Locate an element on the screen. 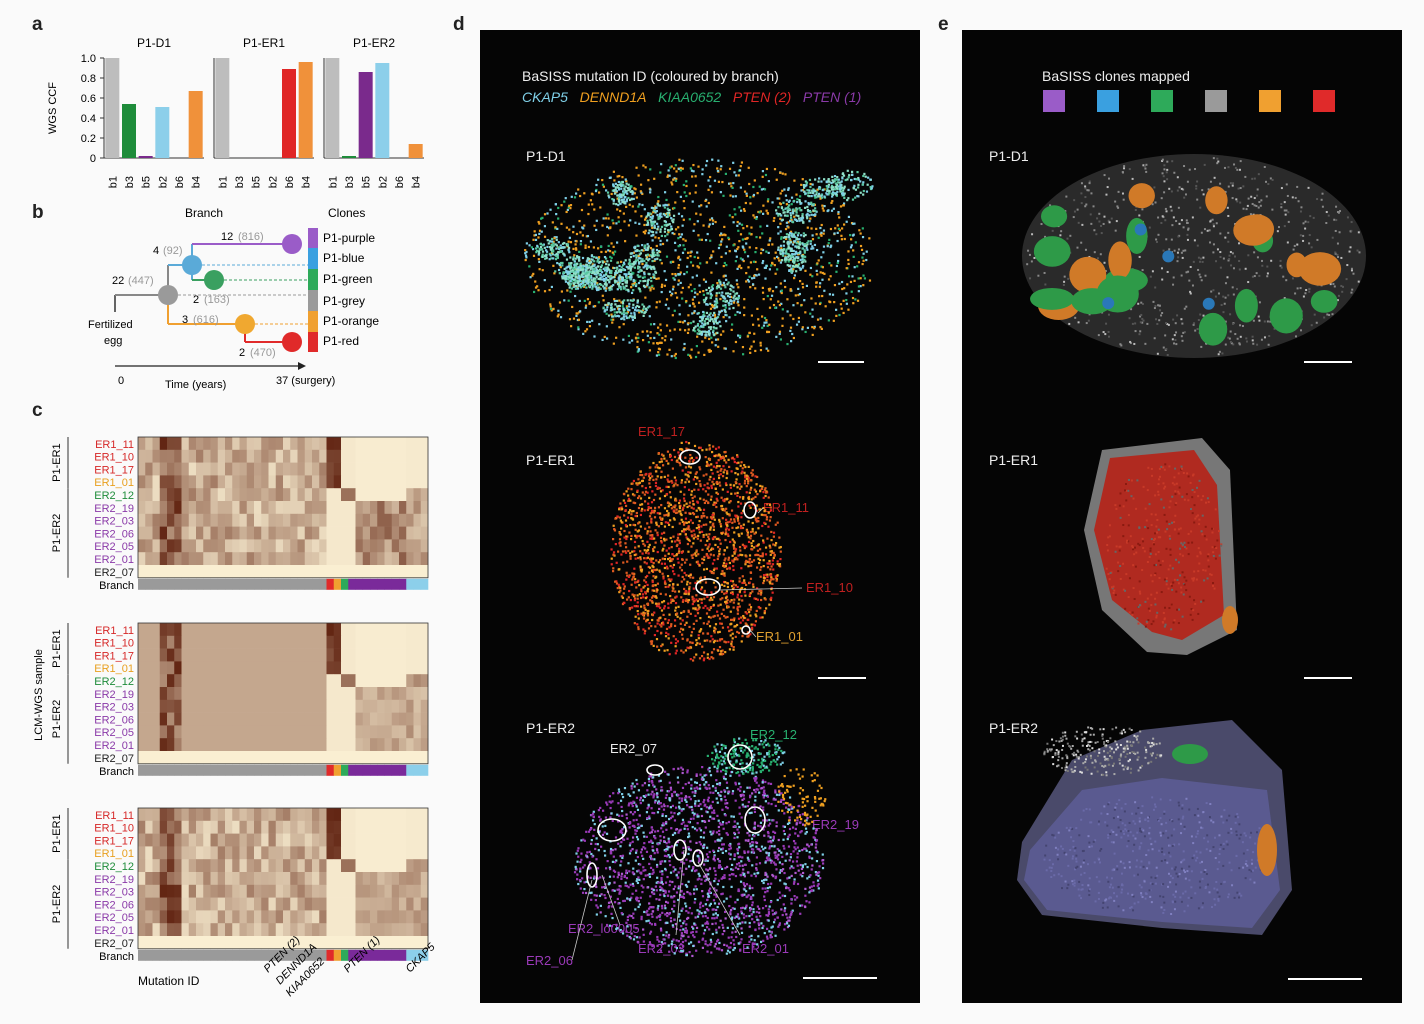 The image size is (1424, 1024). heatmap-sample-label: ER2_01 is located at coordinates (114, 931).